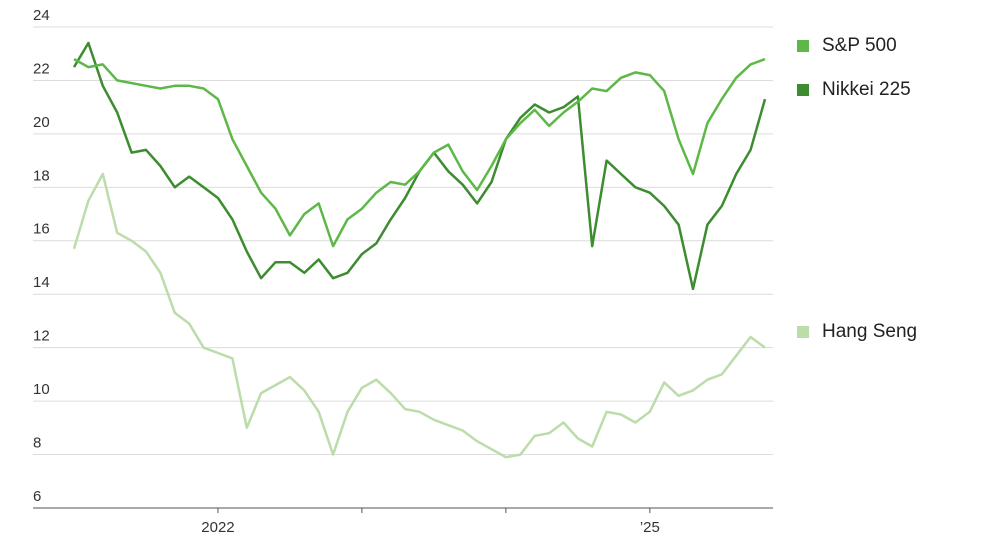  What do you see at coordinates (866, 89) in the screenshot?
I see `legend-label: Nikkei 225` at bounding box center [866, 89].